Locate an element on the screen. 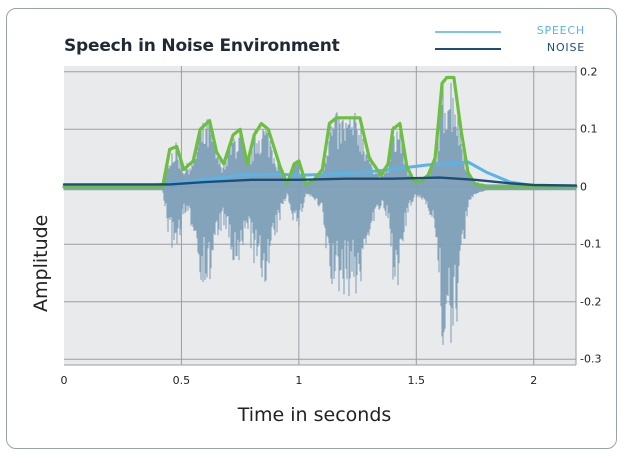 This screenshot has height=463, width=629. y-axis-label: Amplitude is located at coordinates (41, 263).